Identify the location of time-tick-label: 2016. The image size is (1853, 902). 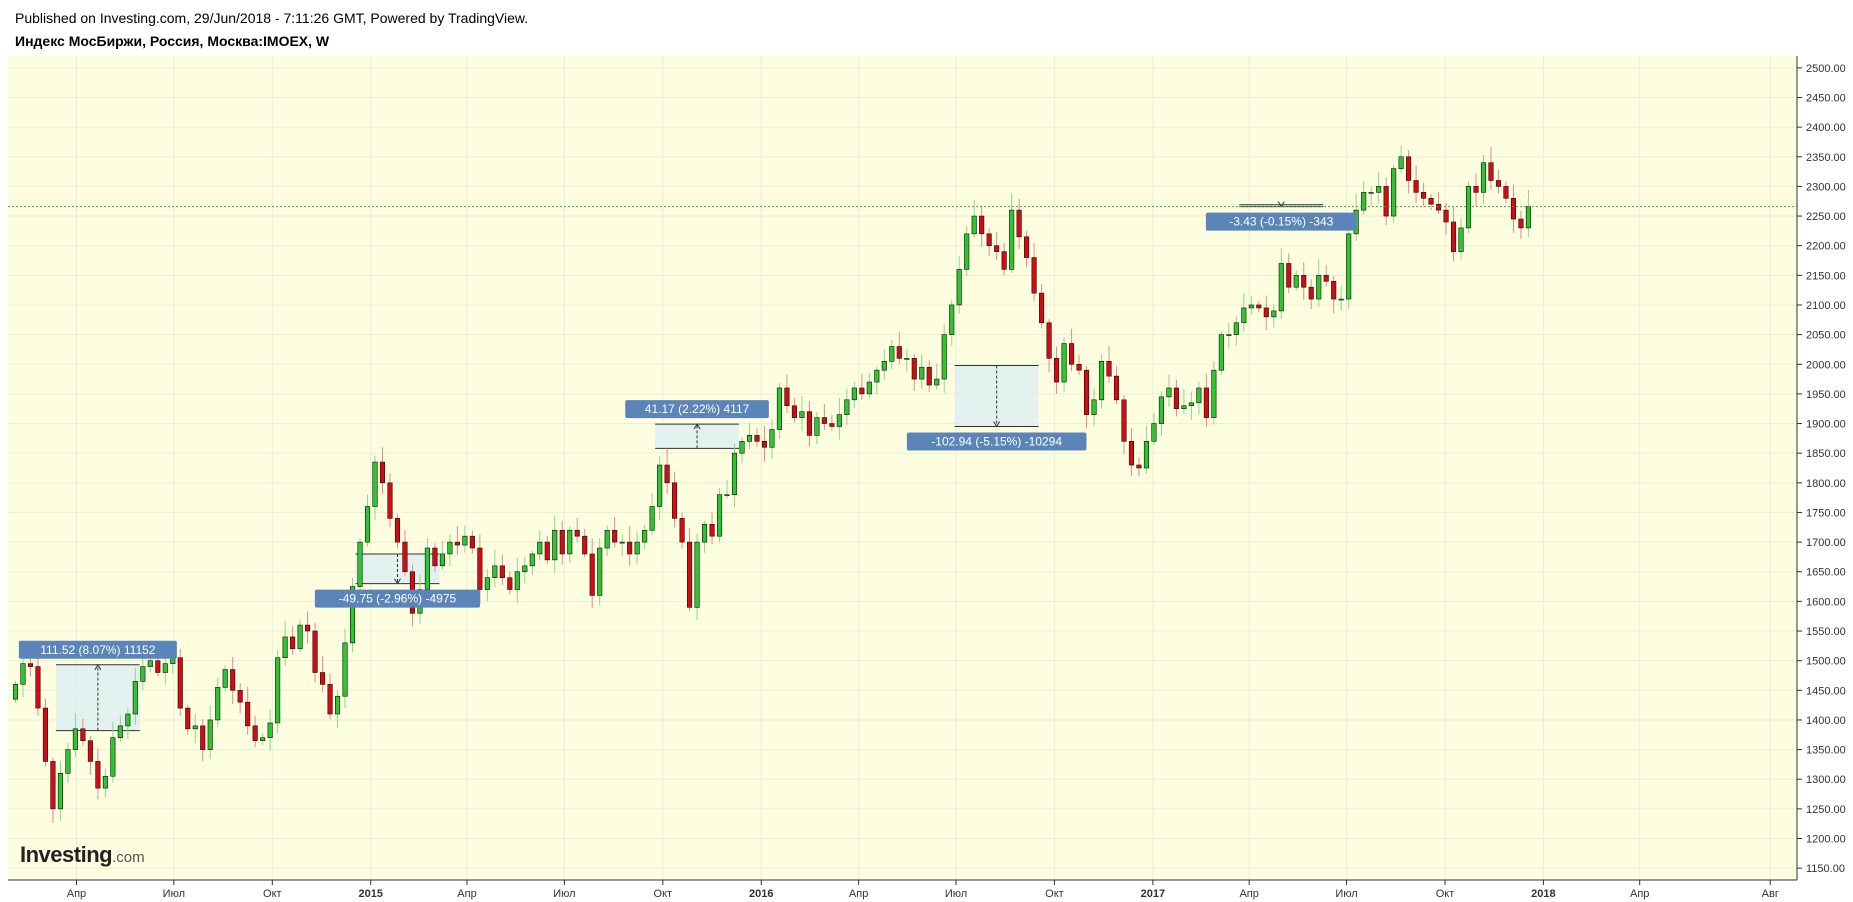
(761, 894).